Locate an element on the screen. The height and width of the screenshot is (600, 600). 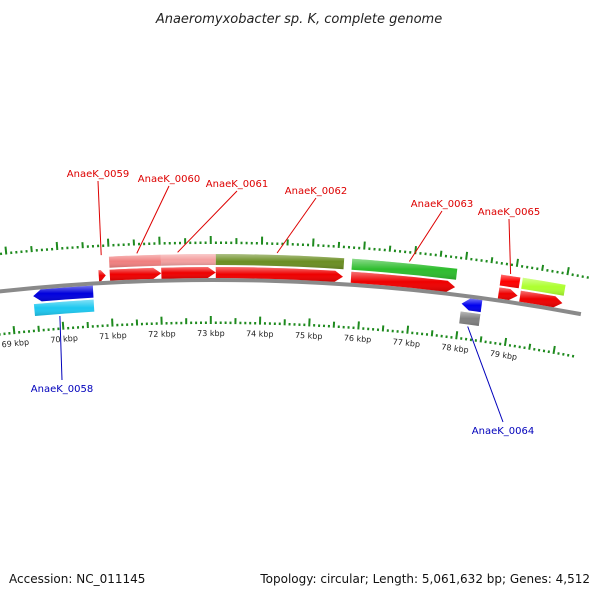
anaek-0063-label: AnaeK_0063 is located at coordinates (442, 204).